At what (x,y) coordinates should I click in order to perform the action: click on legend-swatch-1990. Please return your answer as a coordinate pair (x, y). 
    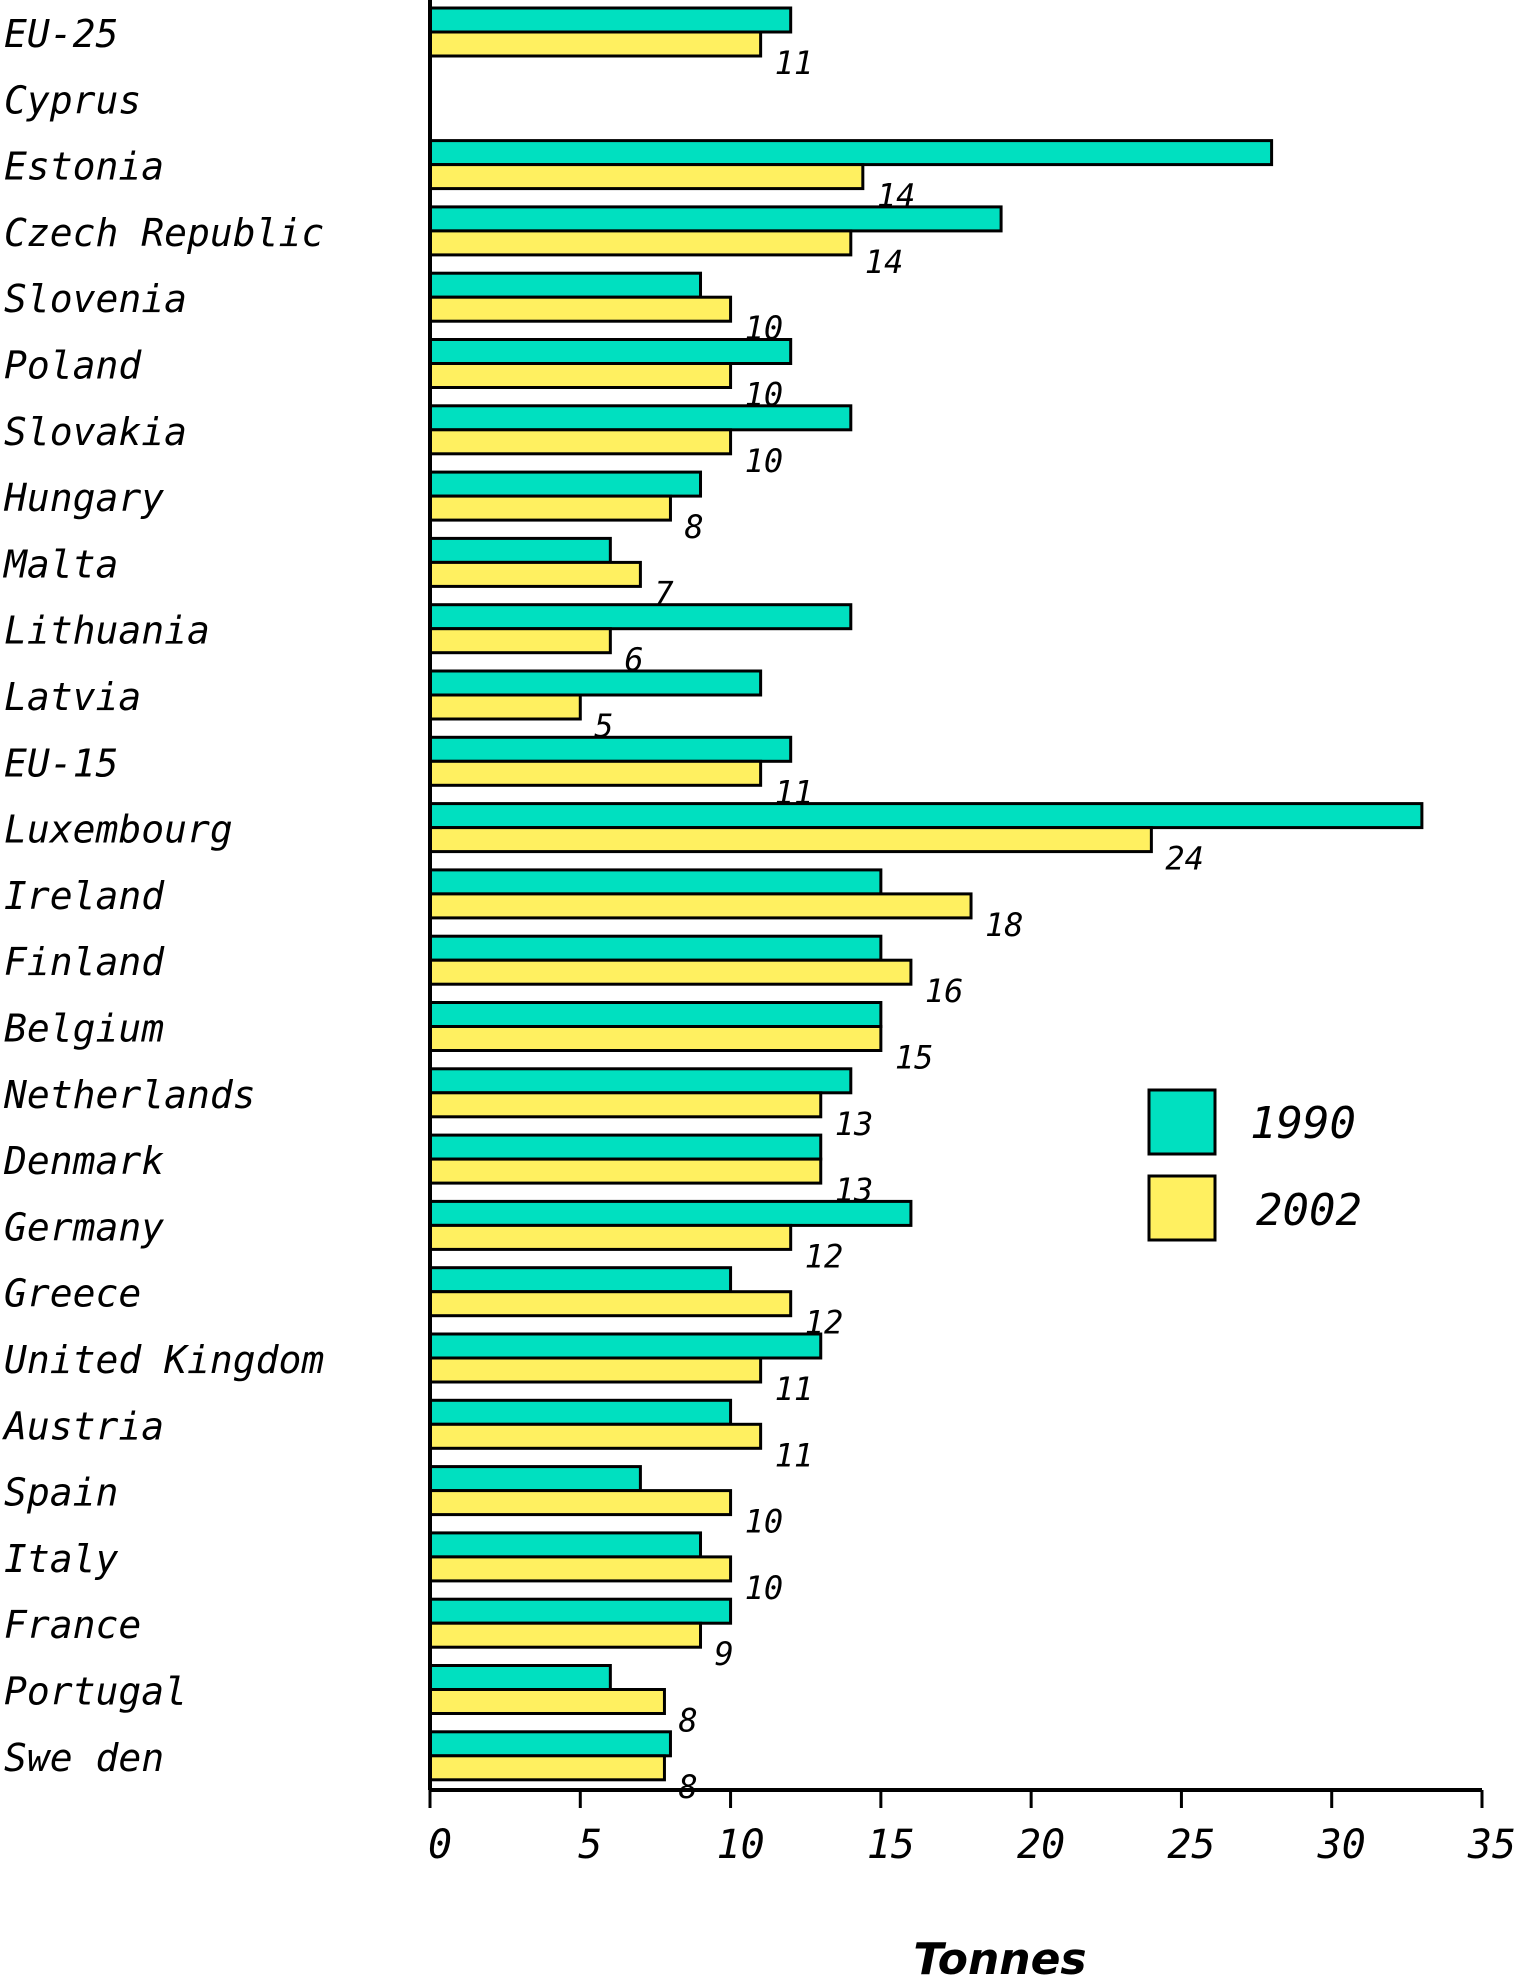
    Looking at the image, I should click on (1182, 1122).